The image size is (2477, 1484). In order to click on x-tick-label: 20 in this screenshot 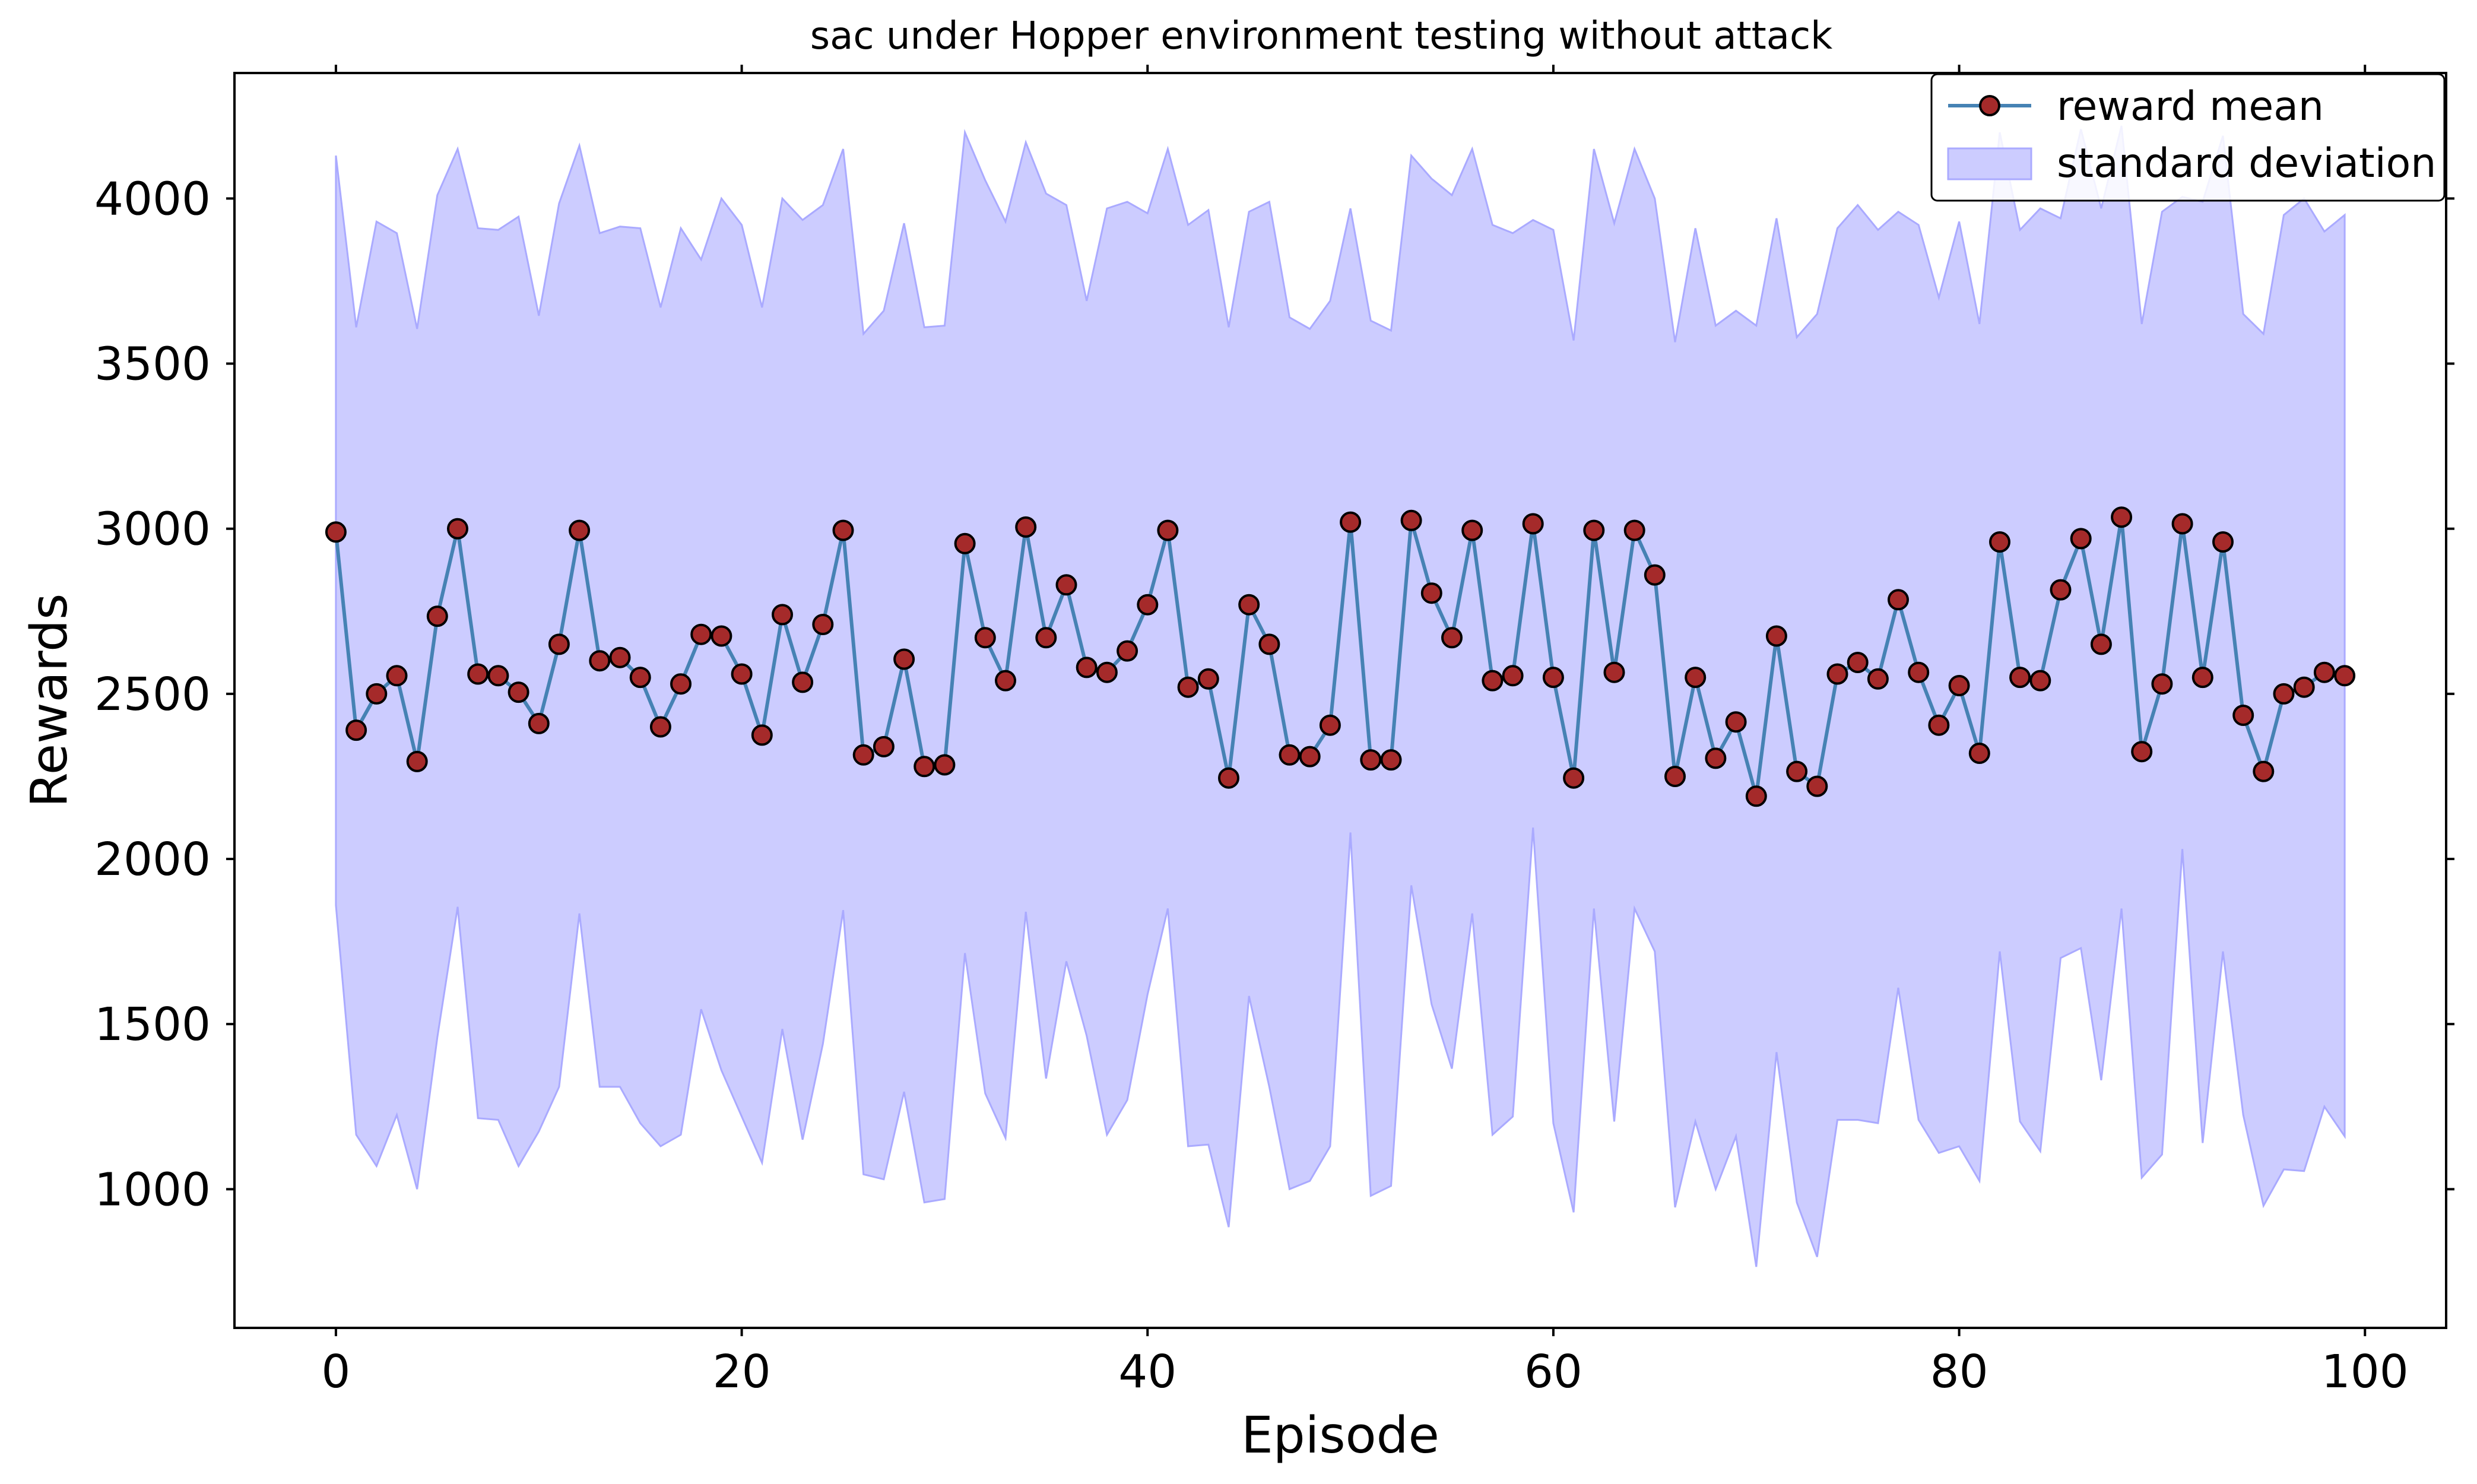, I will do `click(742, 1372)`.